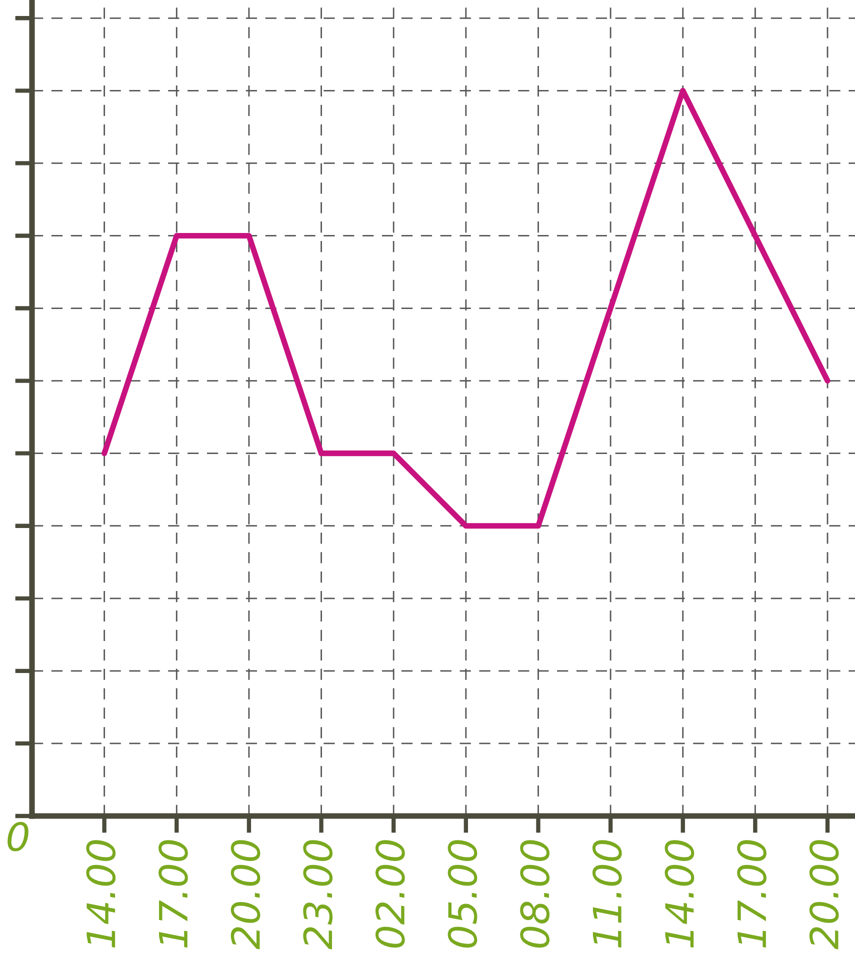  I want to click on x-tick-label: 08.00, so click(535, 894).